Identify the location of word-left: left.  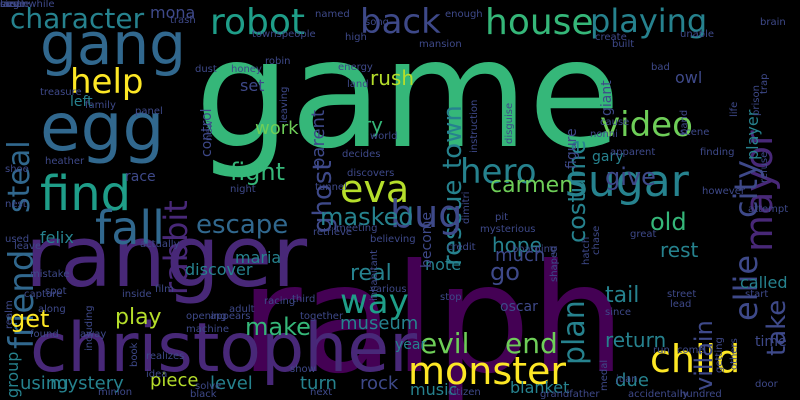
(81, 102).